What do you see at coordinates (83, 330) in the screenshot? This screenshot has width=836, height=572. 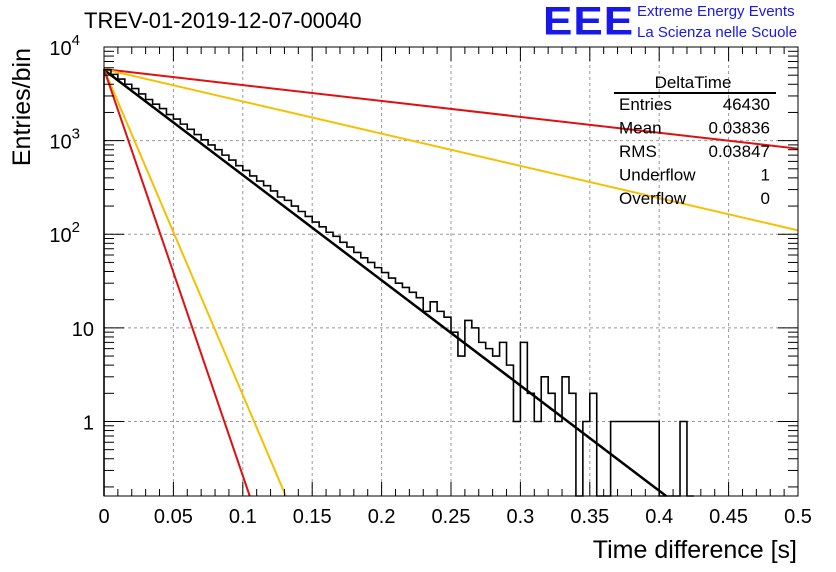 I see `y-tick-label: 10` at bounding box center [83, 330].